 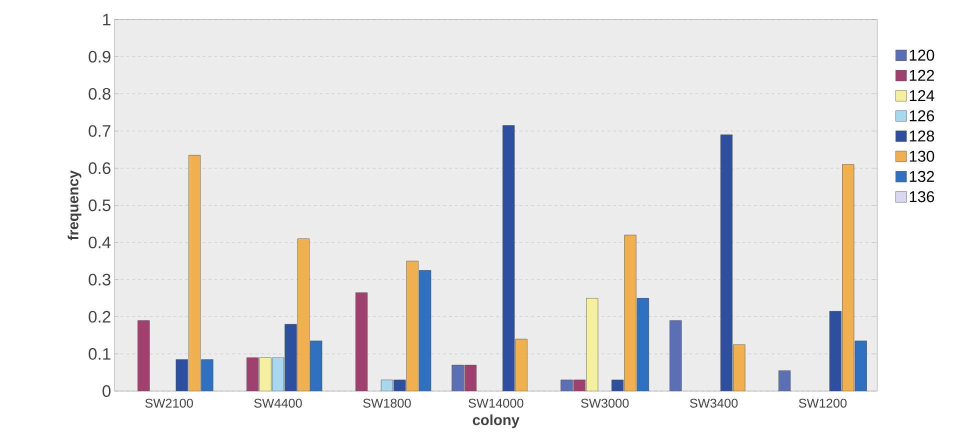 I want to click on y-tick-label: 0.1, so click(x=99, y=354).